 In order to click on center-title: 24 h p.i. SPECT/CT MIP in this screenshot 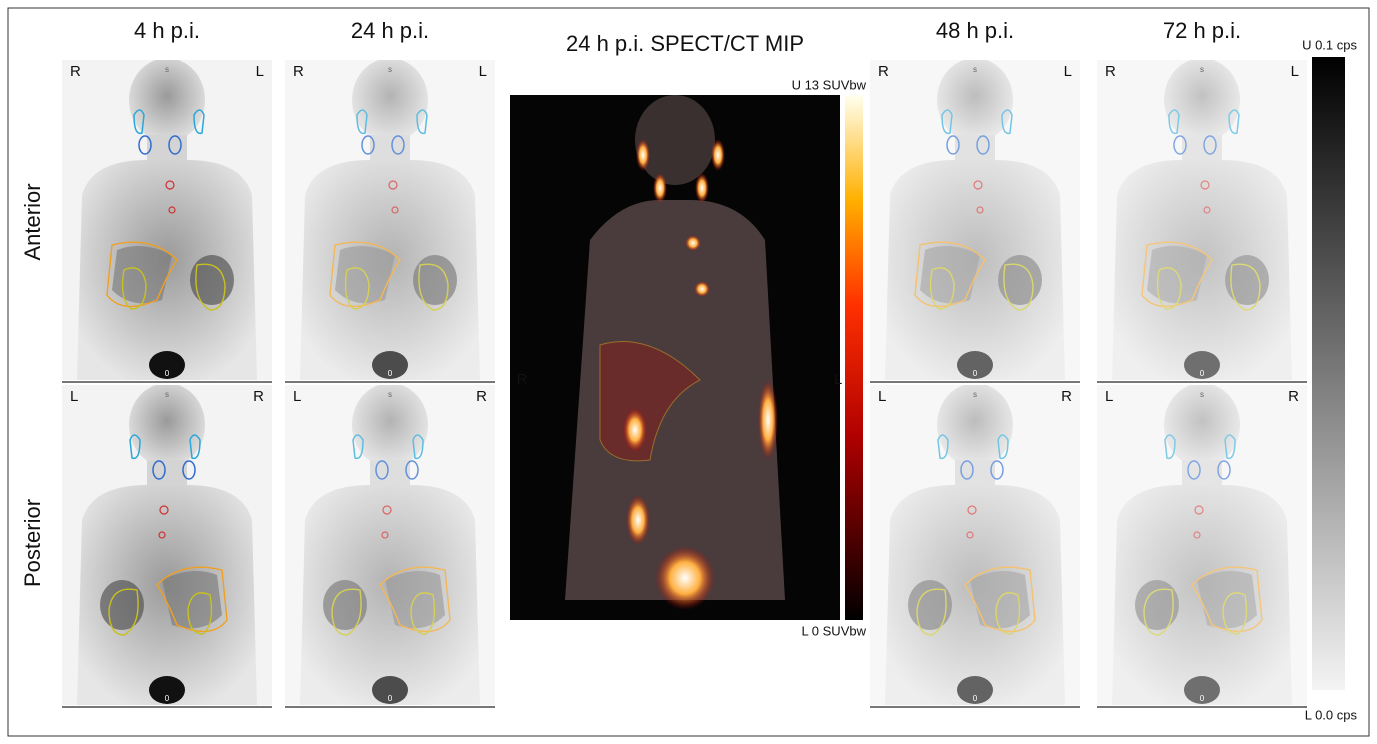, I will do `click(685, 43)`.